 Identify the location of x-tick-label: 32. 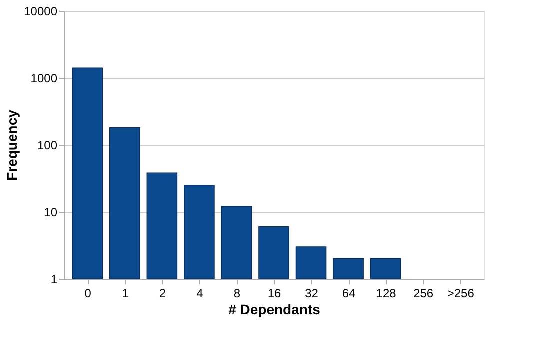
(312, 293).